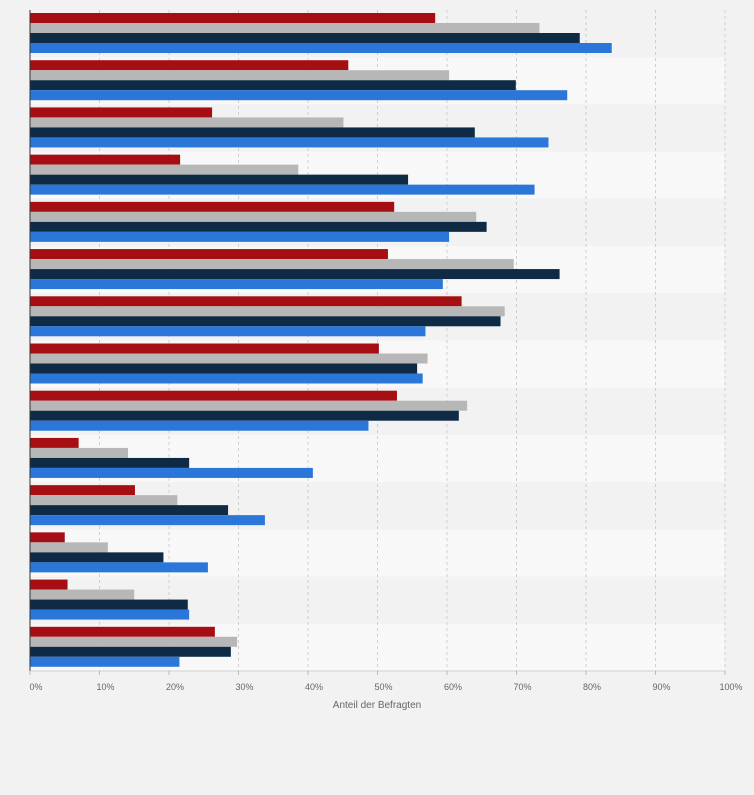  What do you see at coordinates (592, 687) in the screenshot?
I see `x-tick-label: 80%` at bounding box center [592, 687].